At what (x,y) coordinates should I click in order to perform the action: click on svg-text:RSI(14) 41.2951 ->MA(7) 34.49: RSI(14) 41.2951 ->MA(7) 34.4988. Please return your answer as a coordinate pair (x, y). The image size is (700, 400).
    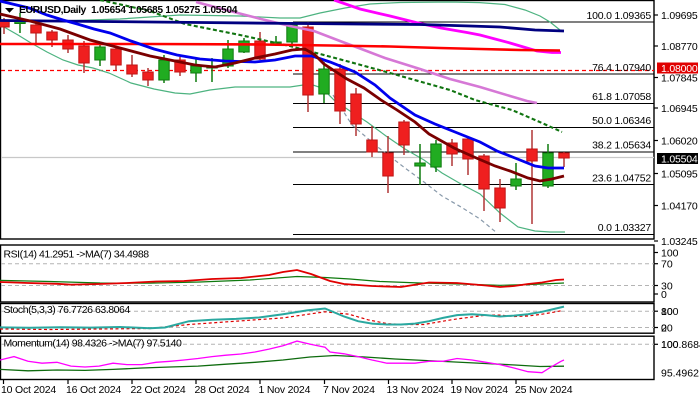
    Looking at the image, I should click on (77, 255).